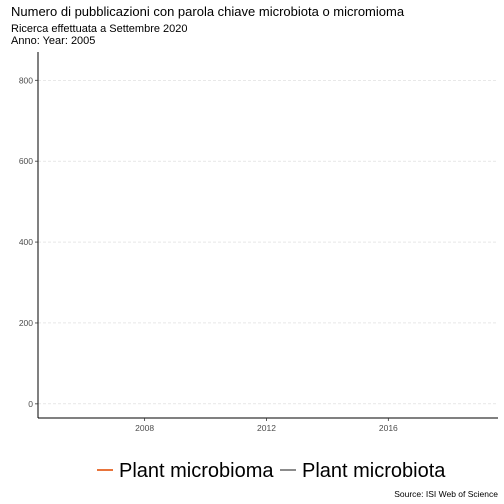 The width and height of the screenshot is (504, 504). Describe the element at coordinates (26, 161) in the screenshot. I see `y-tick-label-600: 600` at that location.